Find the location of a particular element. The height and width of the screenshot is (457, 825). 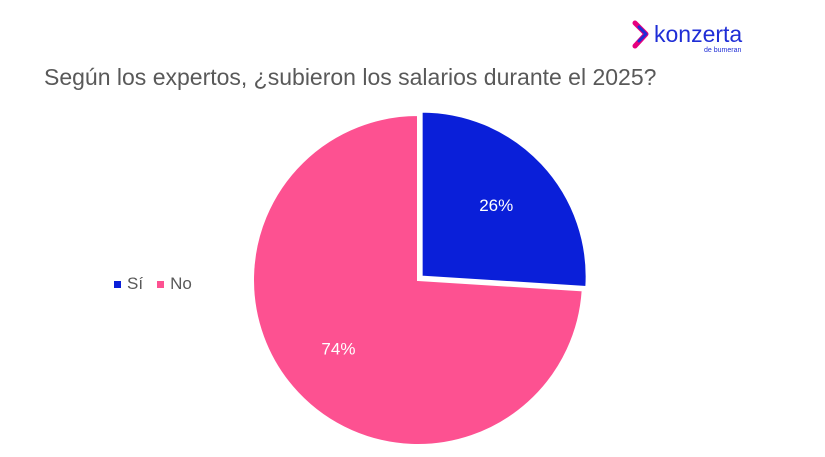

chevron-logo-icon is located at coordinates (640, 34).